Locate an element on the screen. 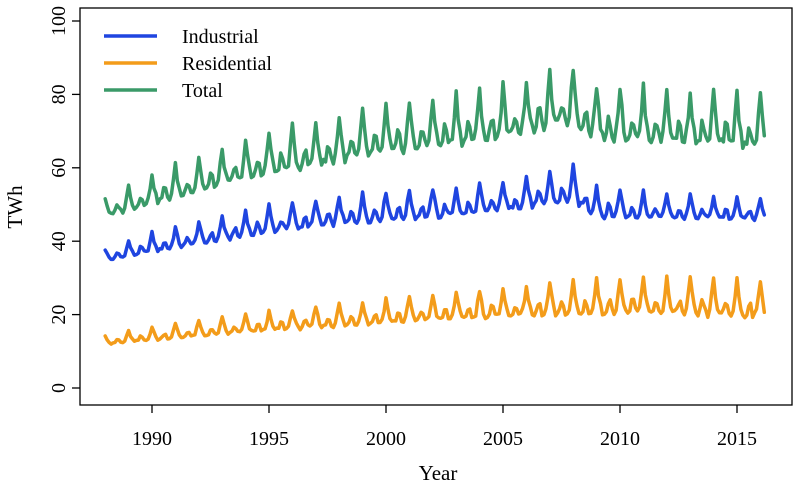  legend: Industrial Residential Total is located at coordinates (188, 64).